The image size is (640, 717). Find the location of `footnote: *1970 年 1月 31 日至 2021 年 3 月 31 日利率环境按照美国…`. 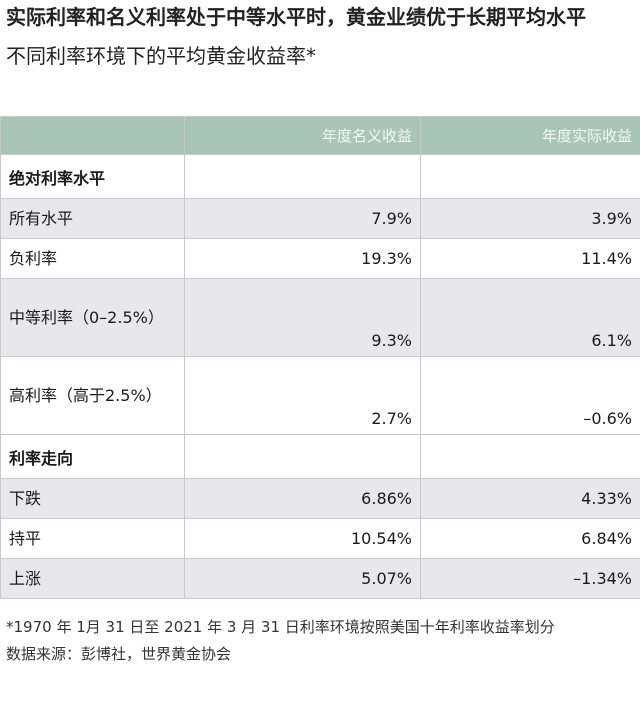

footnote: *1970 年 1月 31 日至 2021 年 3 月 31 日利率环境按照美国… is located at coordinates (319, 641).